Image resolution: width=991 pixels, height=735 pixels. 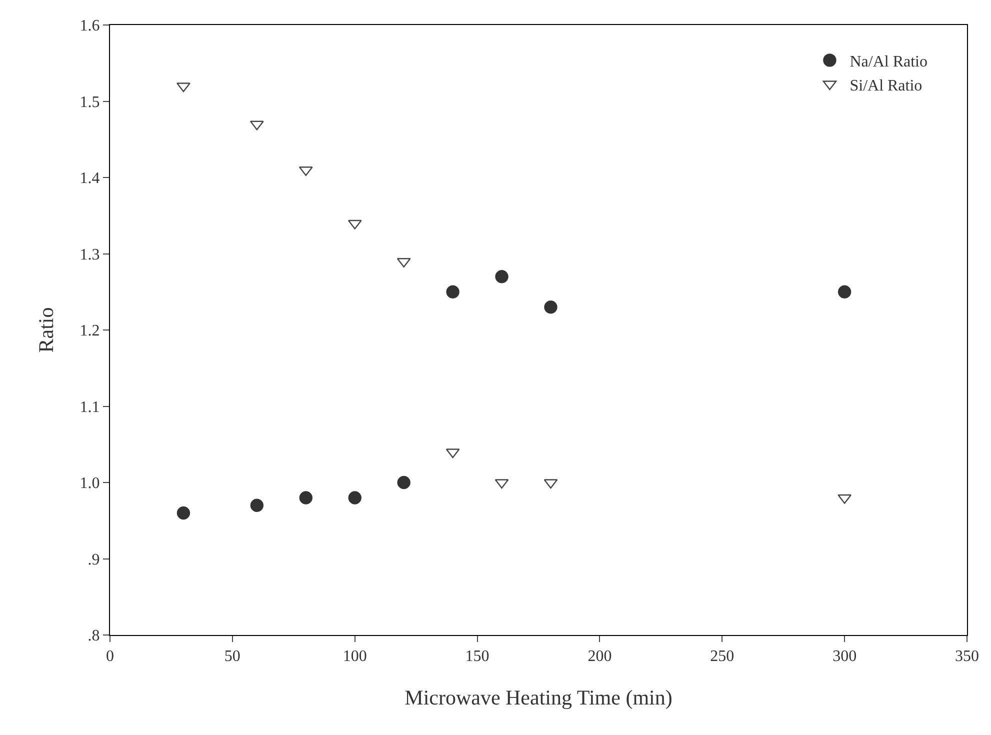 I want to click on y-tick-label: 1.1, so click(x=90, y=407).